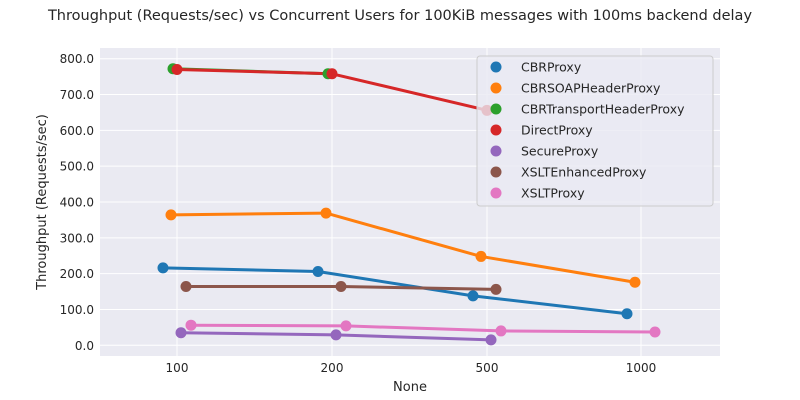 The height and width of the screenshot is (400, 800). What do you see at coordinates (77, 274) in the screenshot?
I see `y-tick-label: 200.0` at bounding box center [77, 274].